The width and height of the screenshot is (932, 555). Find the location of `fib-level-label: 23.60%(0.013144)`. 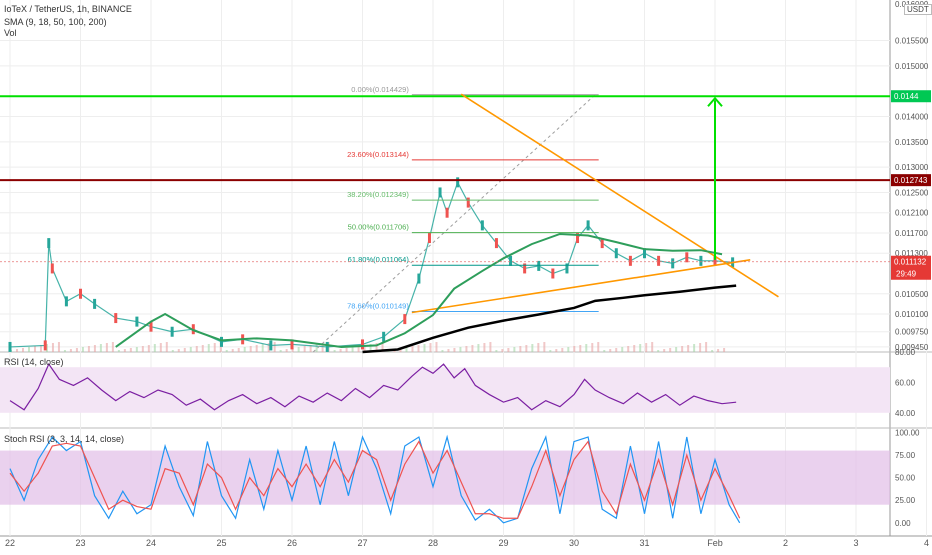

fib-level-label: 23.60%(0.013144) is located at coordinates (378, 154).